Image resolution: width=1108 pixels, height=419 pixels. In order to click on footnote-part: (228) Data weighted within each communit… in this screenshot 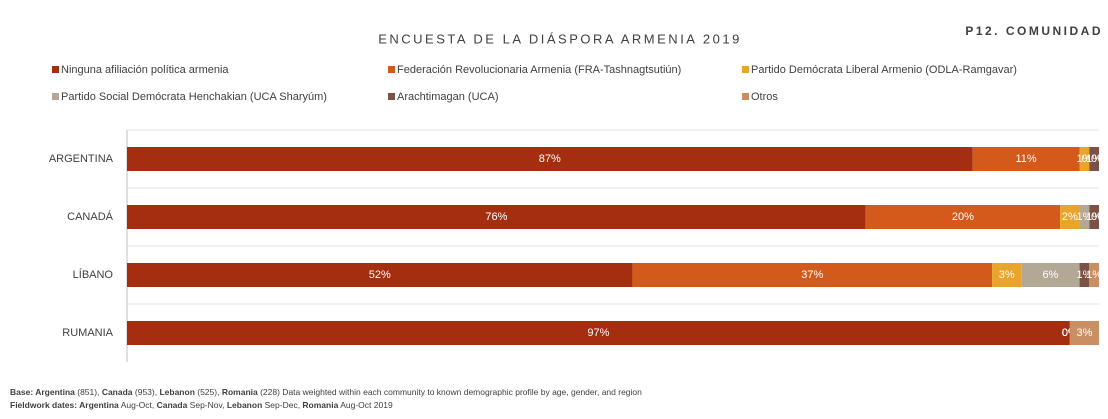, I will do `click(450, 392)`.